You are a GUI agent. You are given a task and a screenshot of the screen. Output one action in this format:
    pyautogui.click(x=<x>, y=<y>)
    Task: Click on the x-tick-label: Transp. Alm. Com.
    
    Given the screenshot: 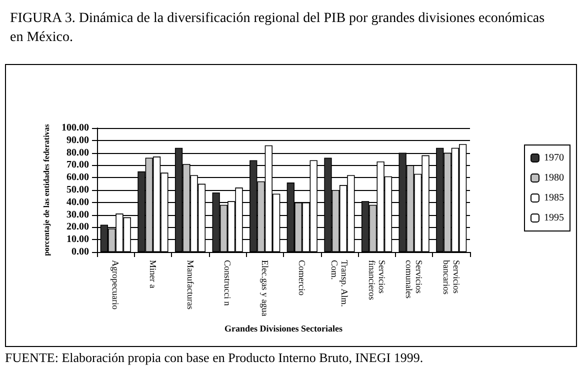 What is the action you would take?
    pyautogui.click(x=339, y=285)
    